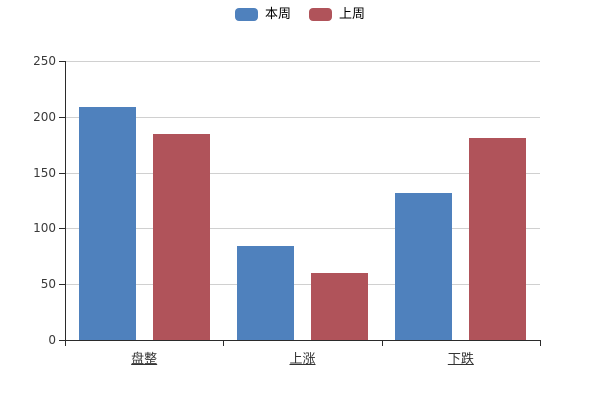  I want to click on x-axis-right-cap, so click(540, 343).